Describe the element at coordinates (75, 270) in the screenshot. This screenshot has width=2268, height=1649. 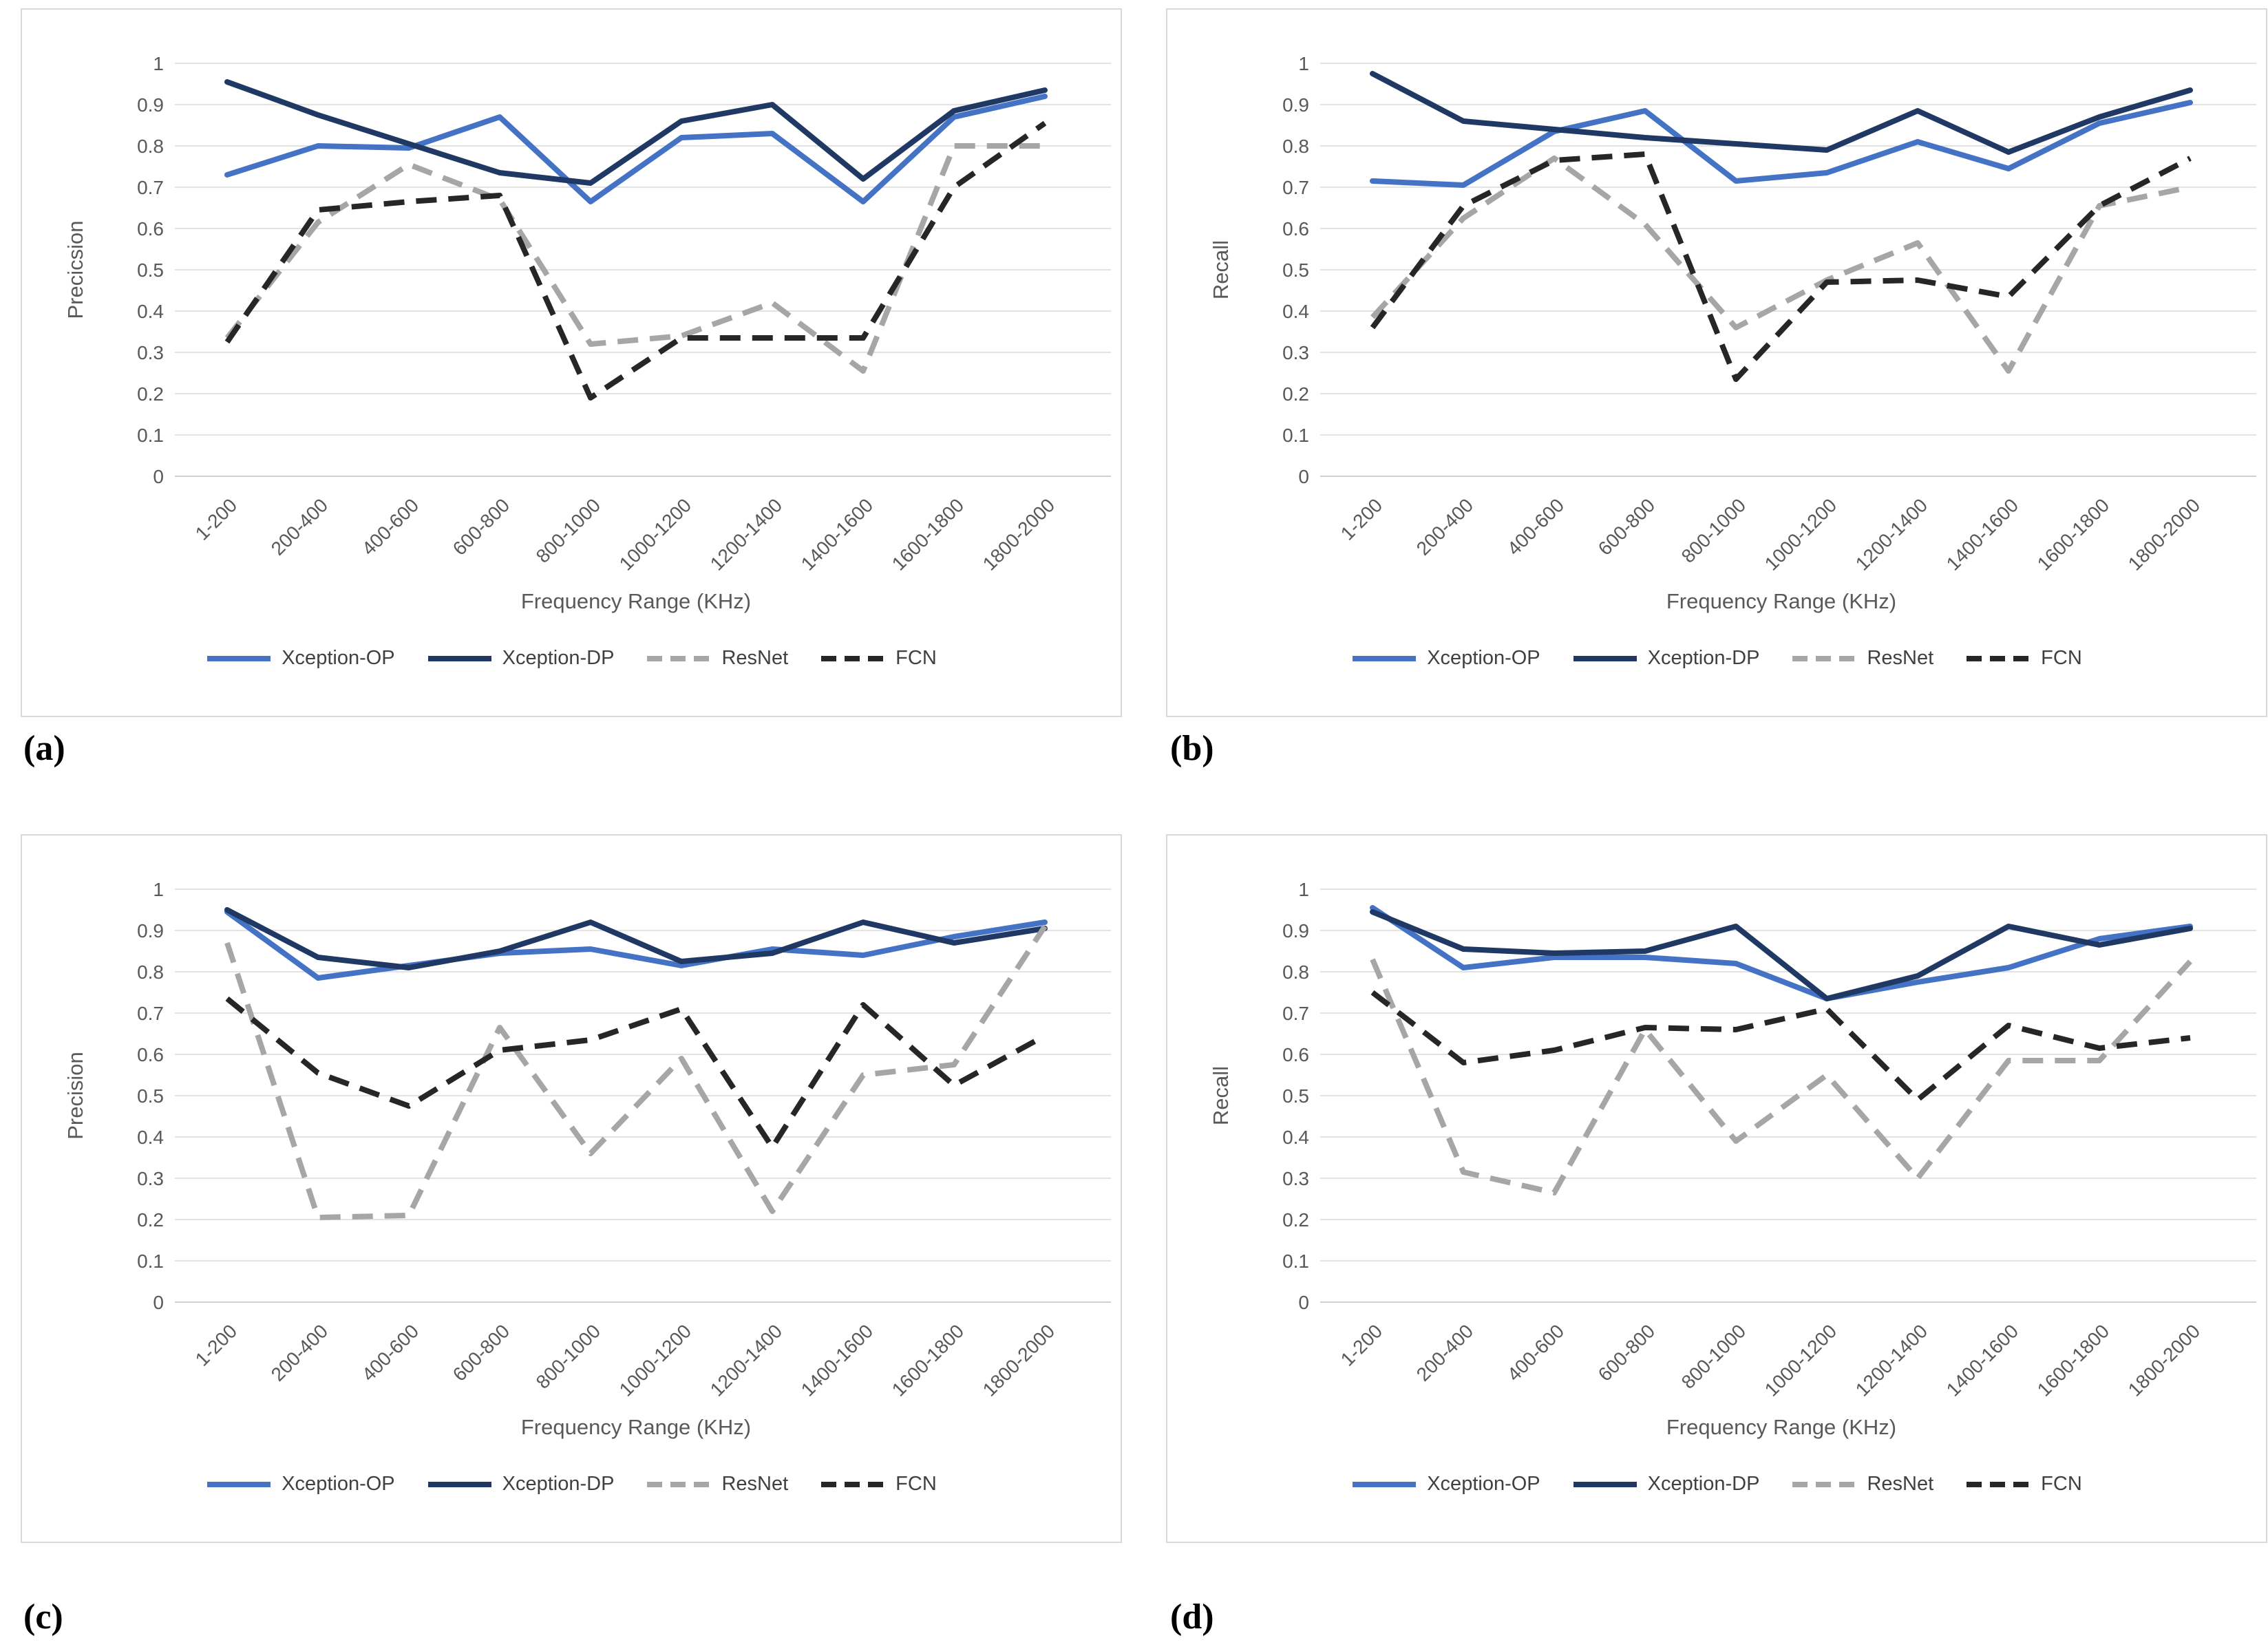
I see `y-axis-title: Precicsion` at that location.